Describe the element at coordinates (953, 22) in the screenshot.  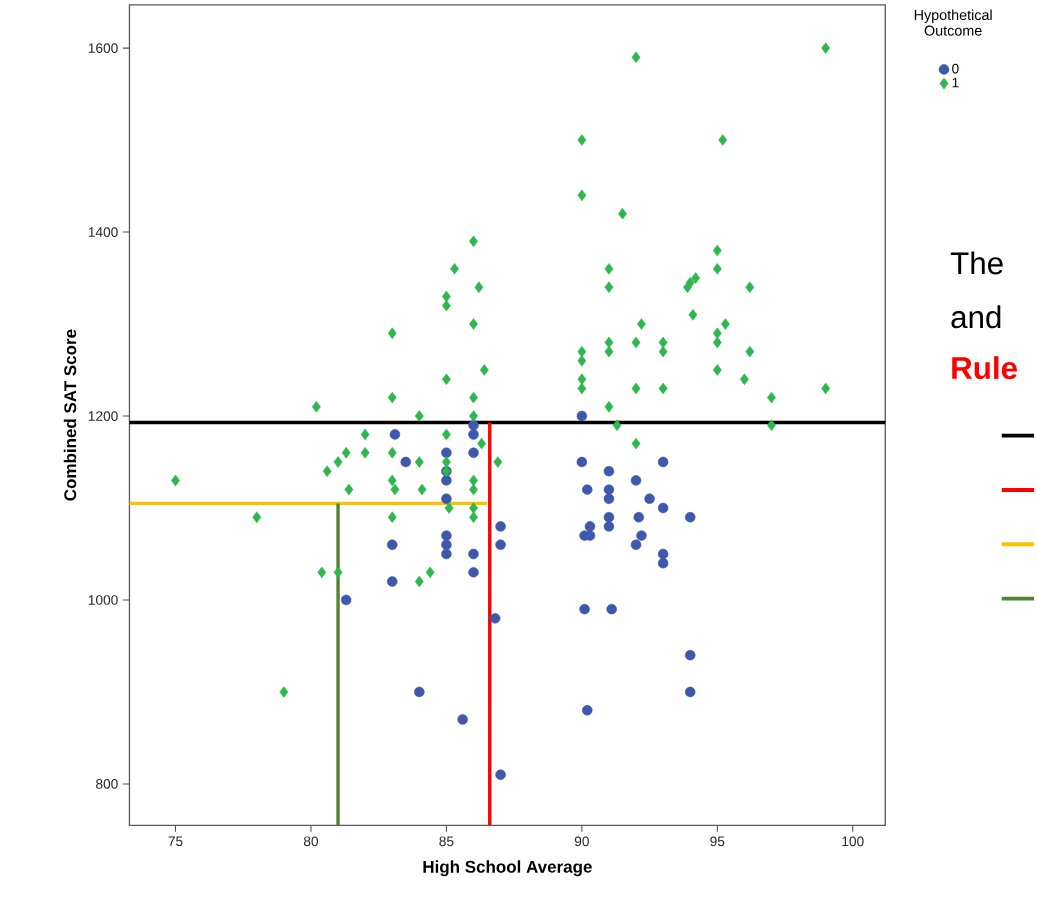
I see `legend-title: Hypothetical Outcome` at that location.